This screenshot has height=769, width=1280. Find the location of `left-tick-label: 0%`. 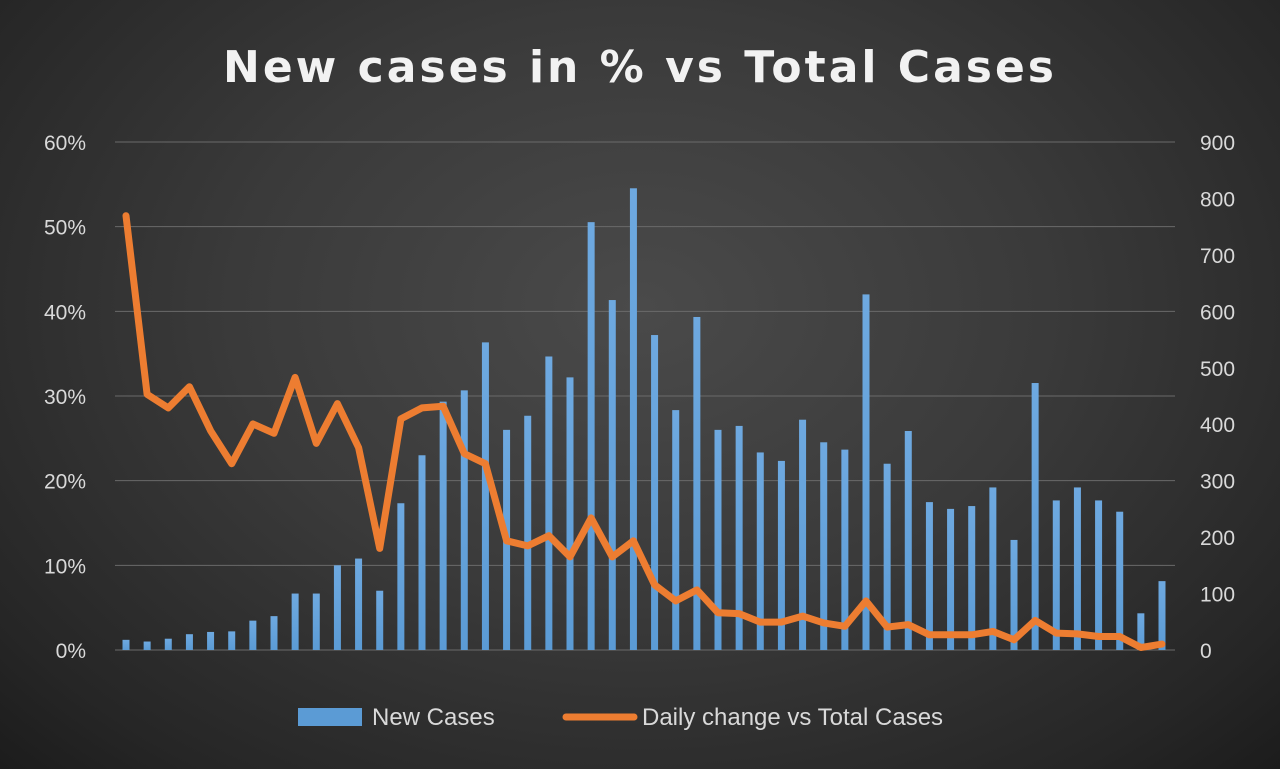

left-tick-label: 0% is located at coordinates (71, 651).